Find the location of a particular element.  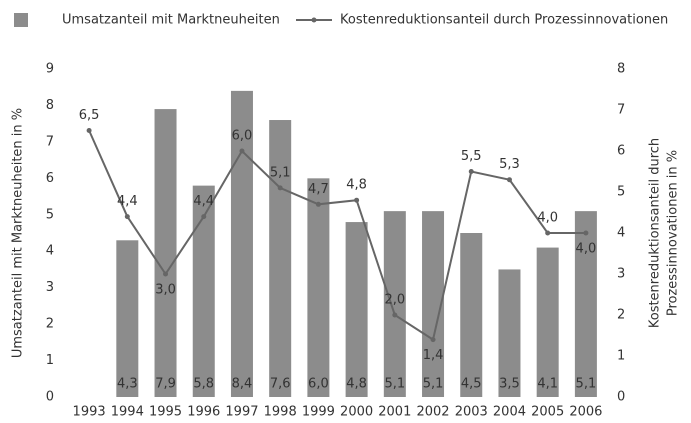

legend-marker is located at coordinates (314, 20).